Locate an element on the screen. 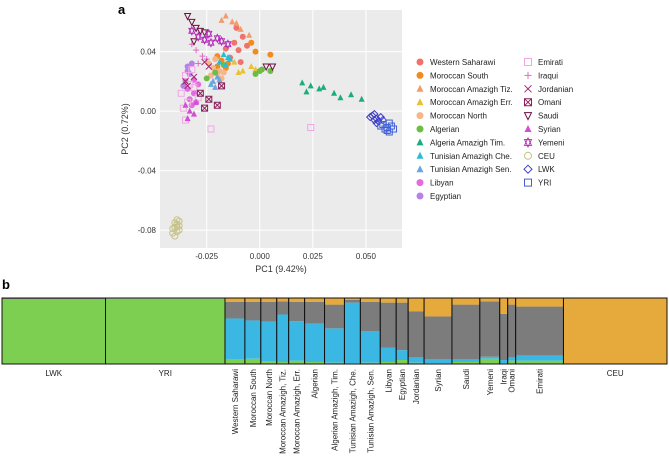 The image size is (669, 459). panel-b-letter: b is located at coordinates (6, 284).